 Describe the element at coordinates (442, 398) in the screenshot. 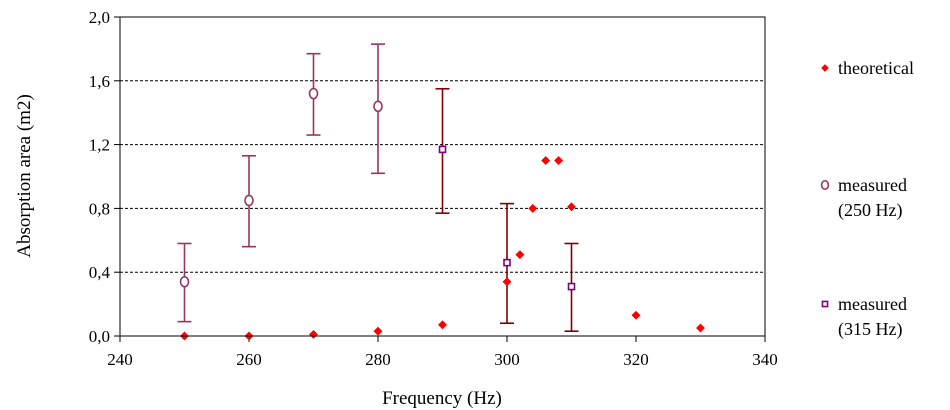

I see `x-axis-title: Frequency (Hz)` at that location.